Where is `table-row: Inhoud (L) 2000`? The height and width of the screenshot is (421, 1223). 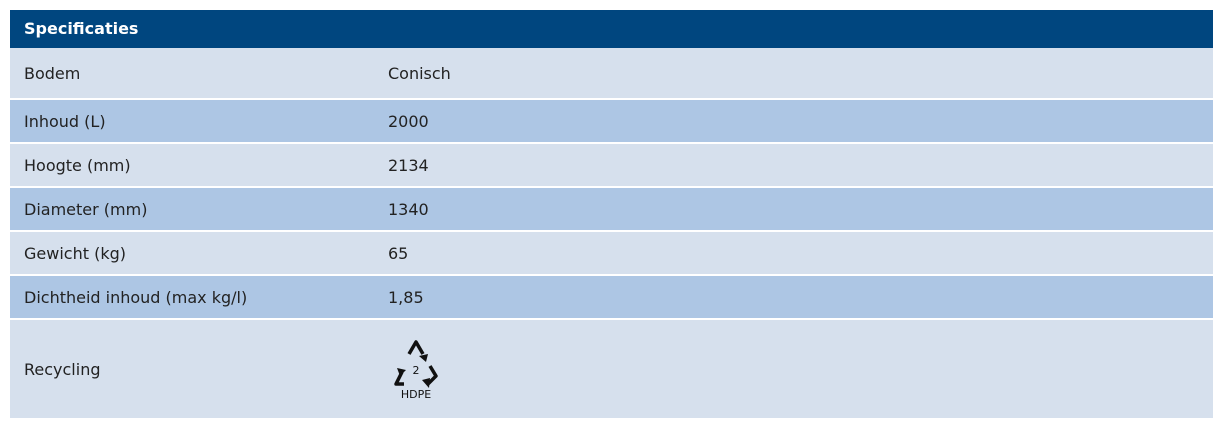 table-row: Inhoud (L) 2000 is located at coordinates (611, 122).